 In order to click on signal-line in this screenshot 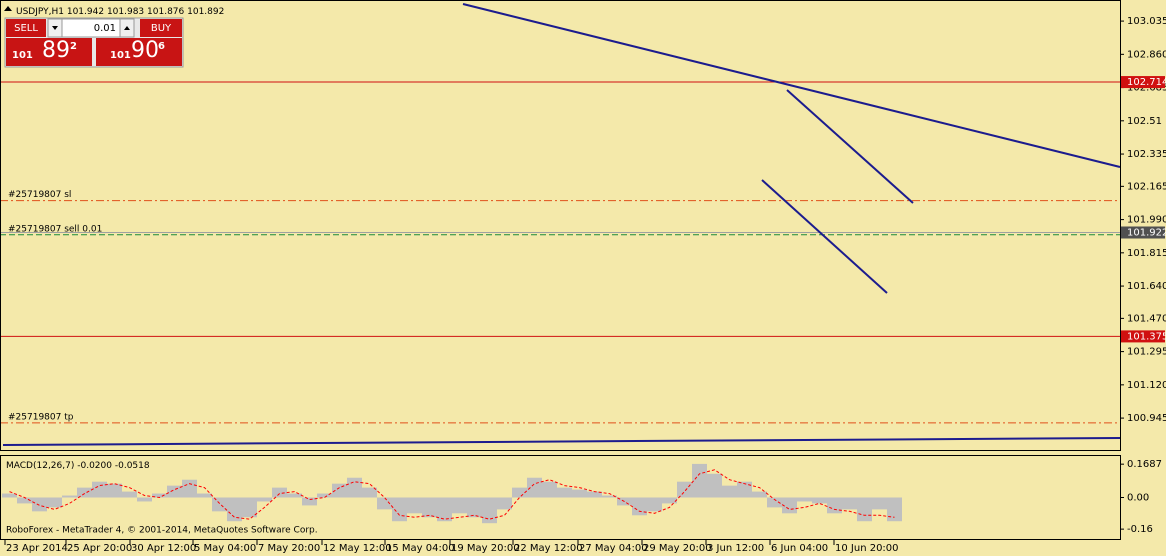, I will do `click(452, 494)`.